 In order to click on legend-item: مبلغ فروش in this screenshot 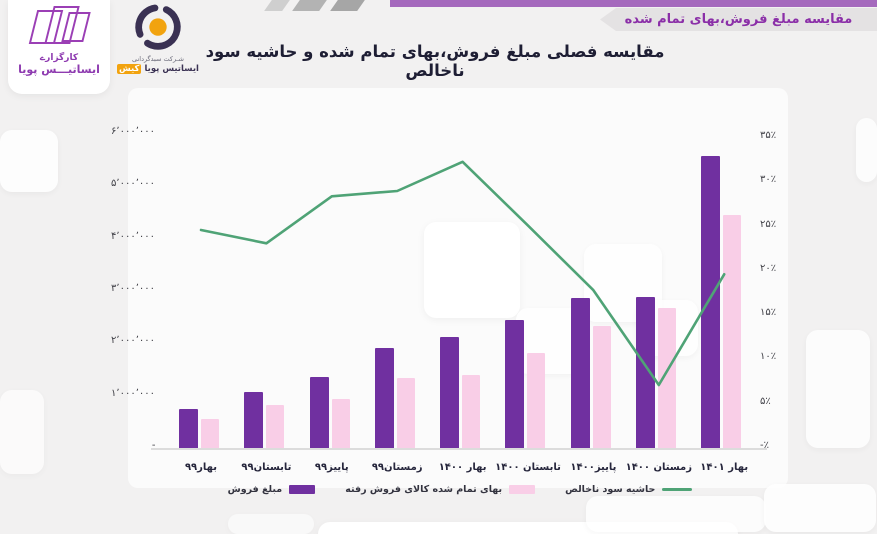, I will do `click(272, 489)`.